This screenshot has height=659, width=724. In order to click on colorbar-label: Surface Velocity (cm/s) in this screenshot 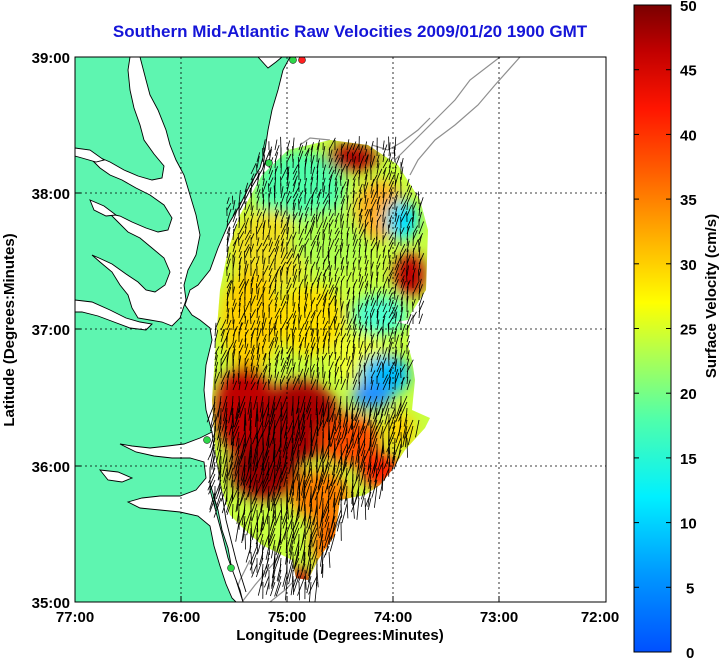, I will do `click(711, 296)`.